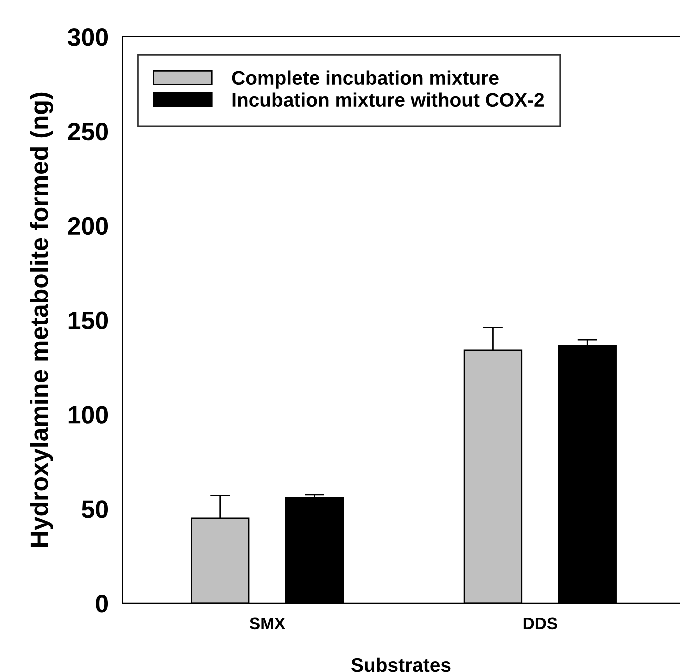  I want to click on y-tick-label: 100, so click(88, 415).